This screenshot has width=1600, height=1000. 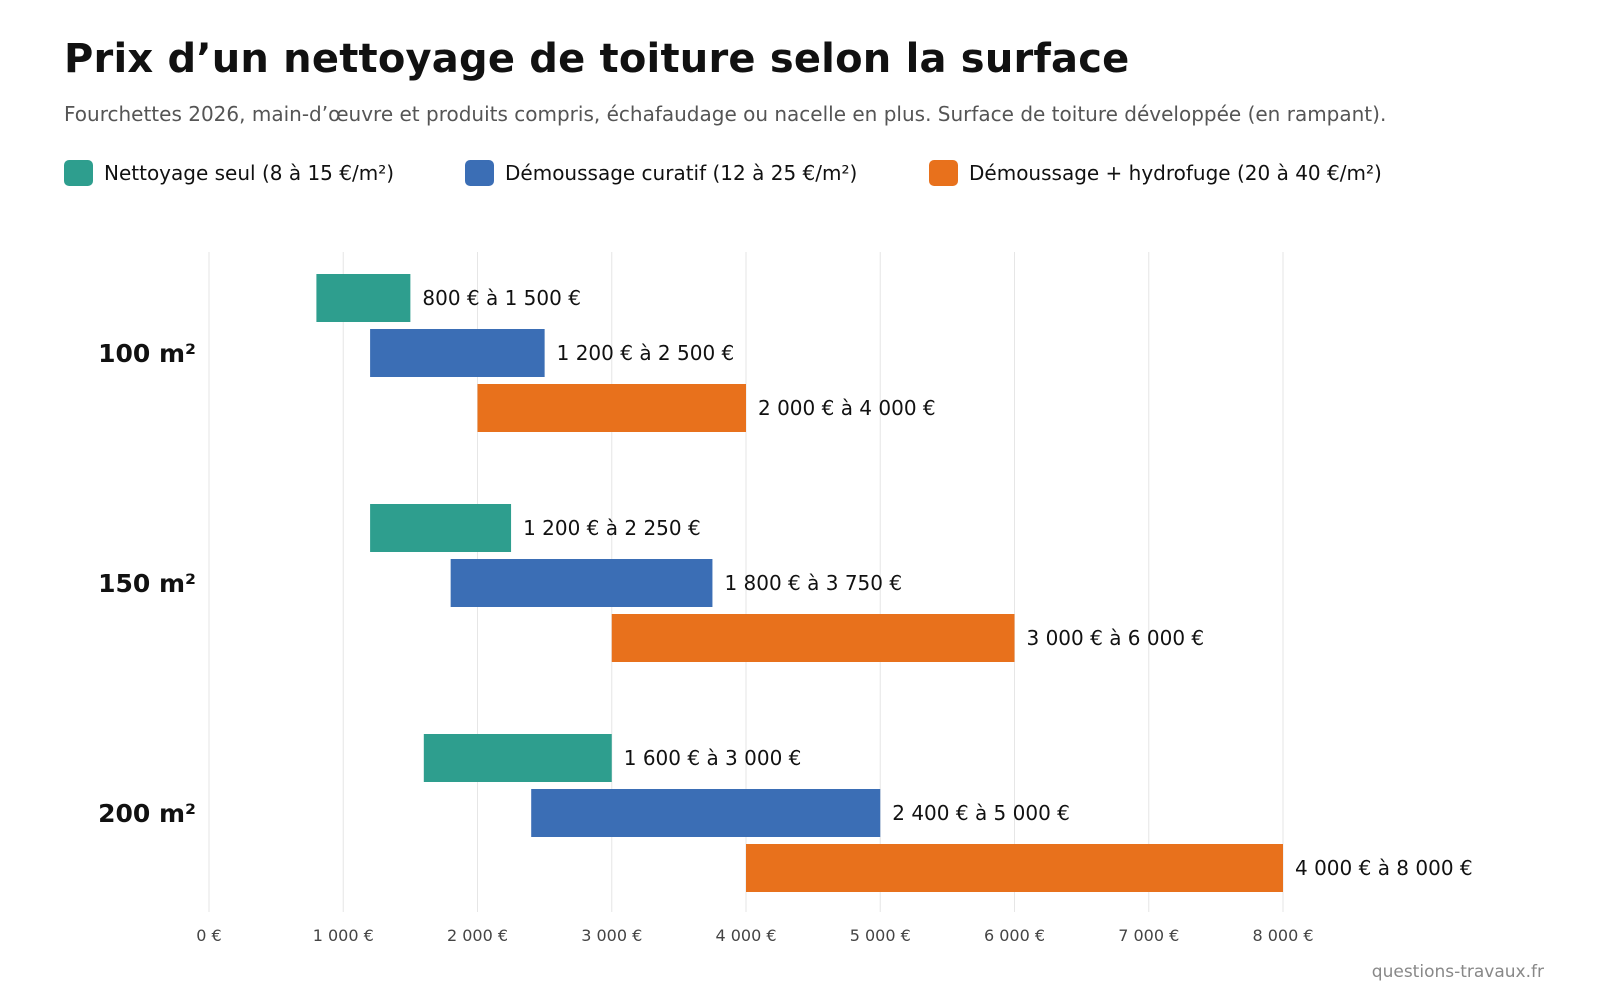 I want to click on bar-hydrofuge-200m, so click(x=1014, y=868).